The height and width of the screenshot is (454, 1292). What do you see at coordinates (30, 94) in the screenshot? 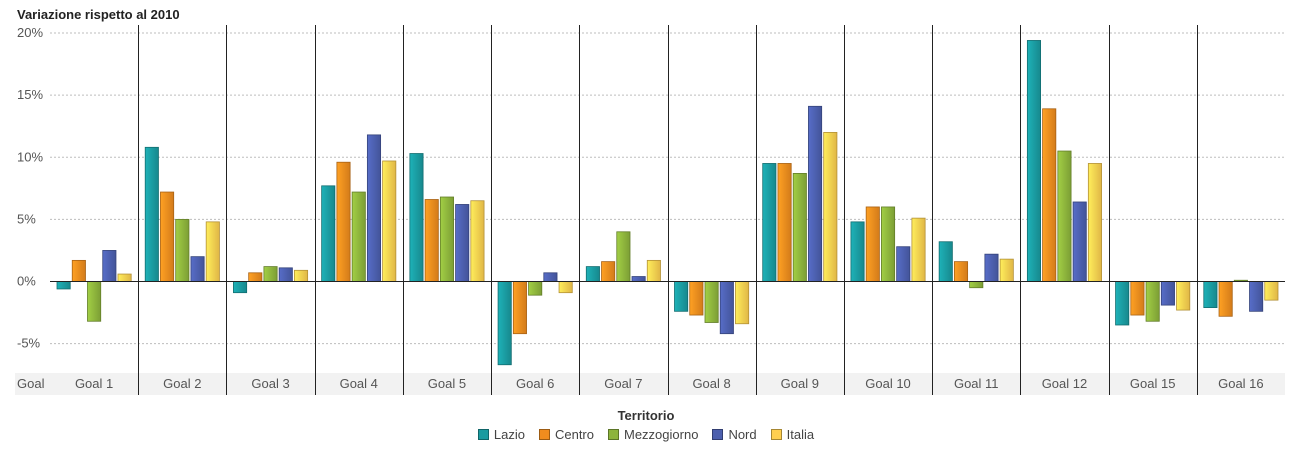
I see `y-tick-label: 15%` at bounding box center [30, 94].